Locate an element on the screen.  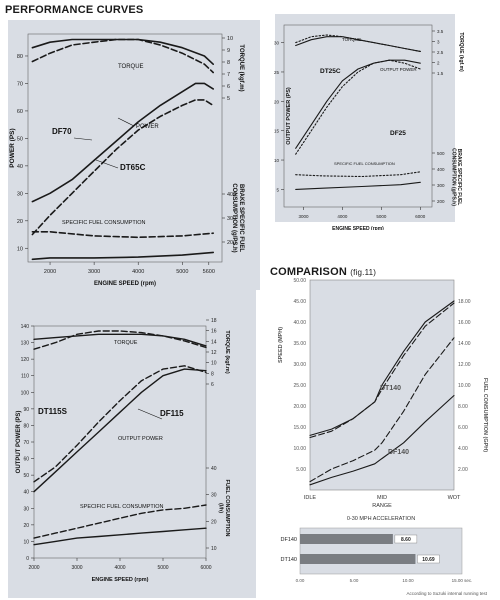
y-tick-label: 5 is located at coordinates (277, 189).